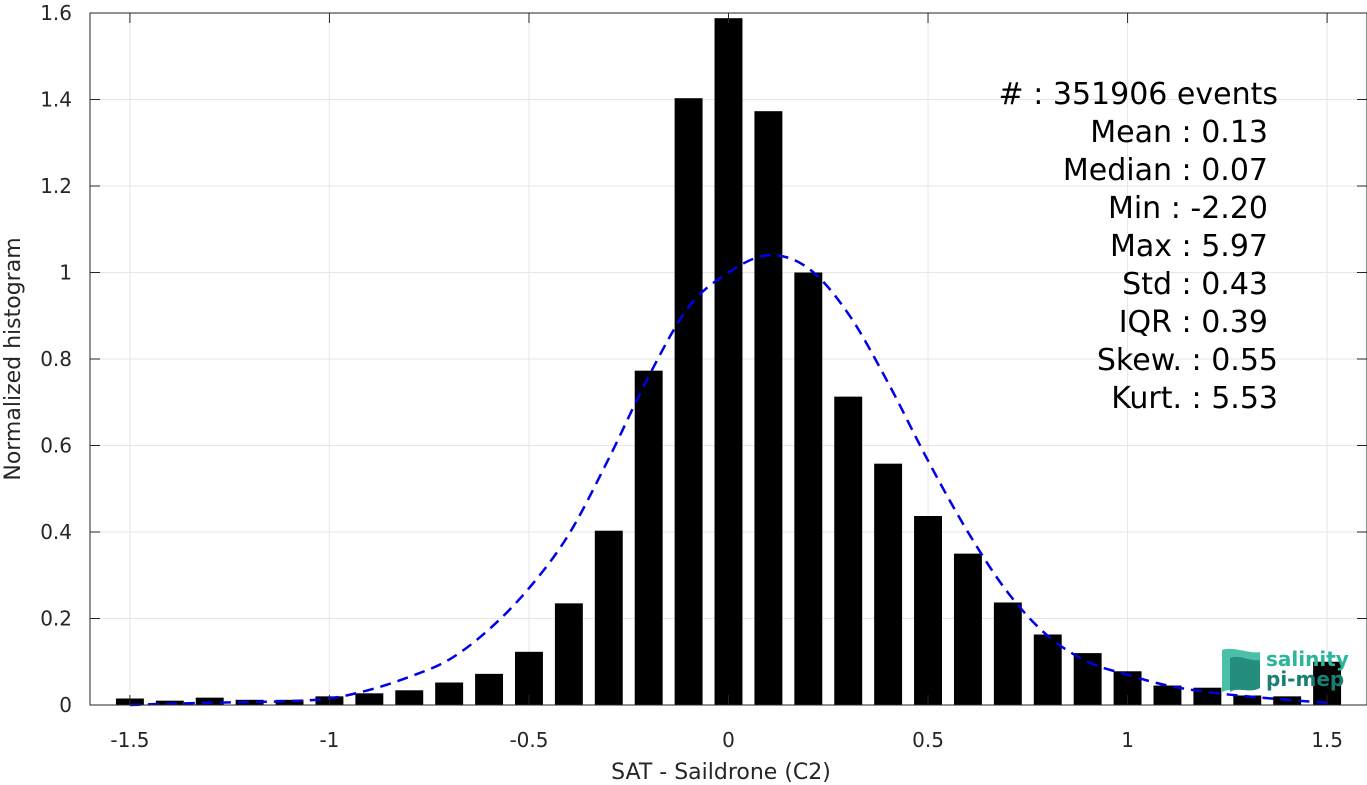 The width and height of the screenshot is (1367, 785). Describe the element at coordinates (329, 740) in the screenshot. I see `x-tick-label: -1` at that location.